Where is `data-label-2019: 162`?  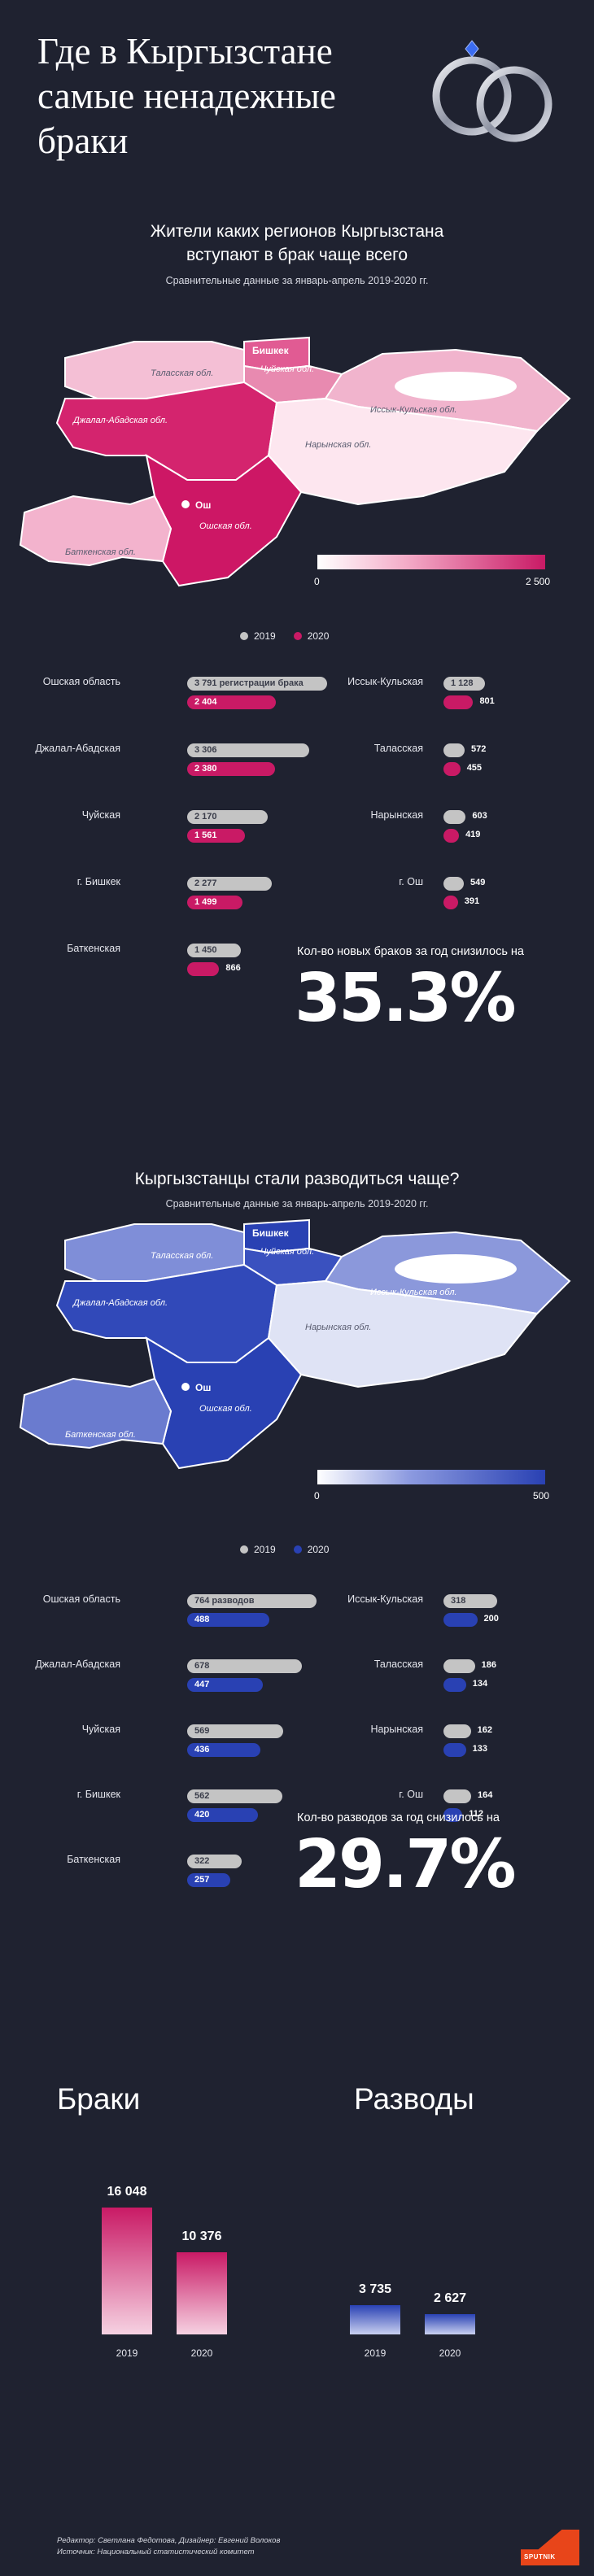 data-label-2019: 162 is located at coordinates (484, 1730).